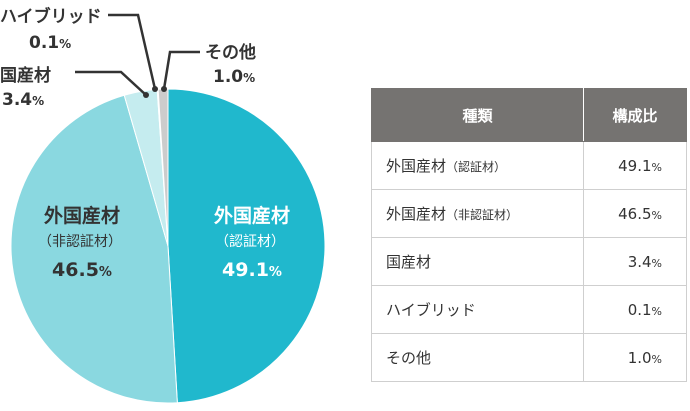 Image resolution: width=690 pixels, height=411 pixels. I want to click on leader-dots, so click(155, 92).